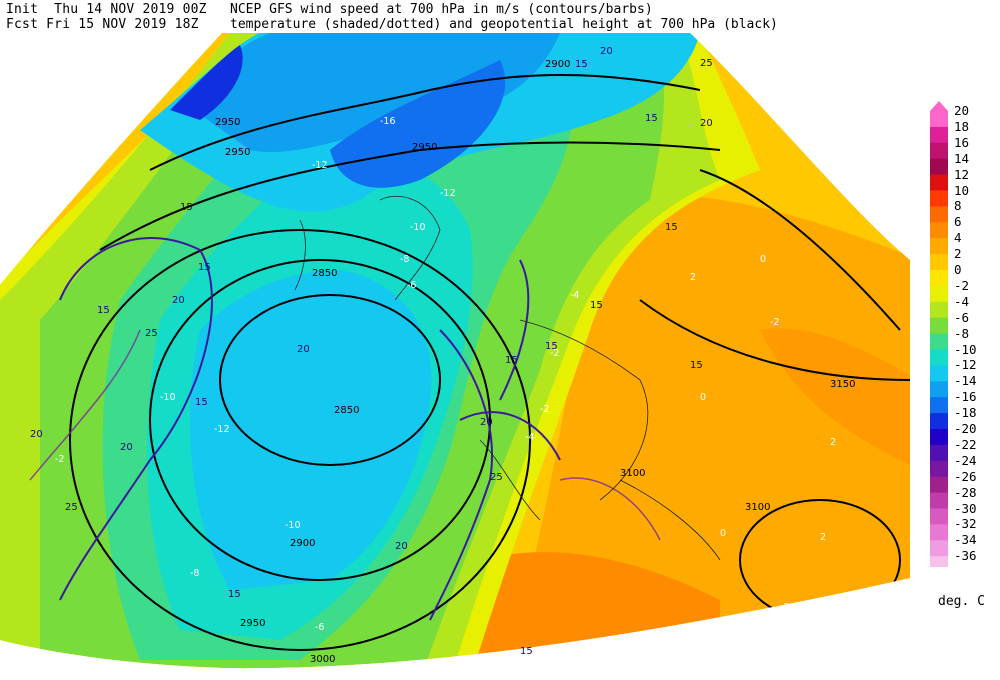  I want to click on colorbar-tick-label: 16, so click(962, 142).